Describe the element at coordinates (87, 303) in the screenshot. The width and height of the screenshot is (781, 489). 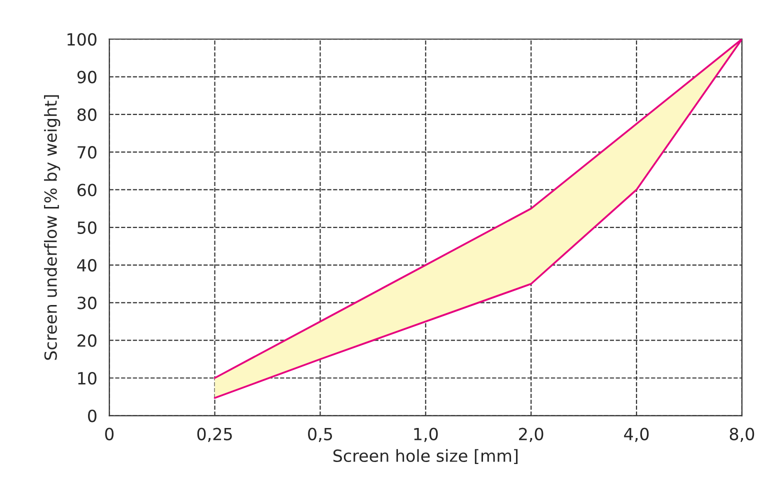
I see `y-tick-label: 30` at that location.